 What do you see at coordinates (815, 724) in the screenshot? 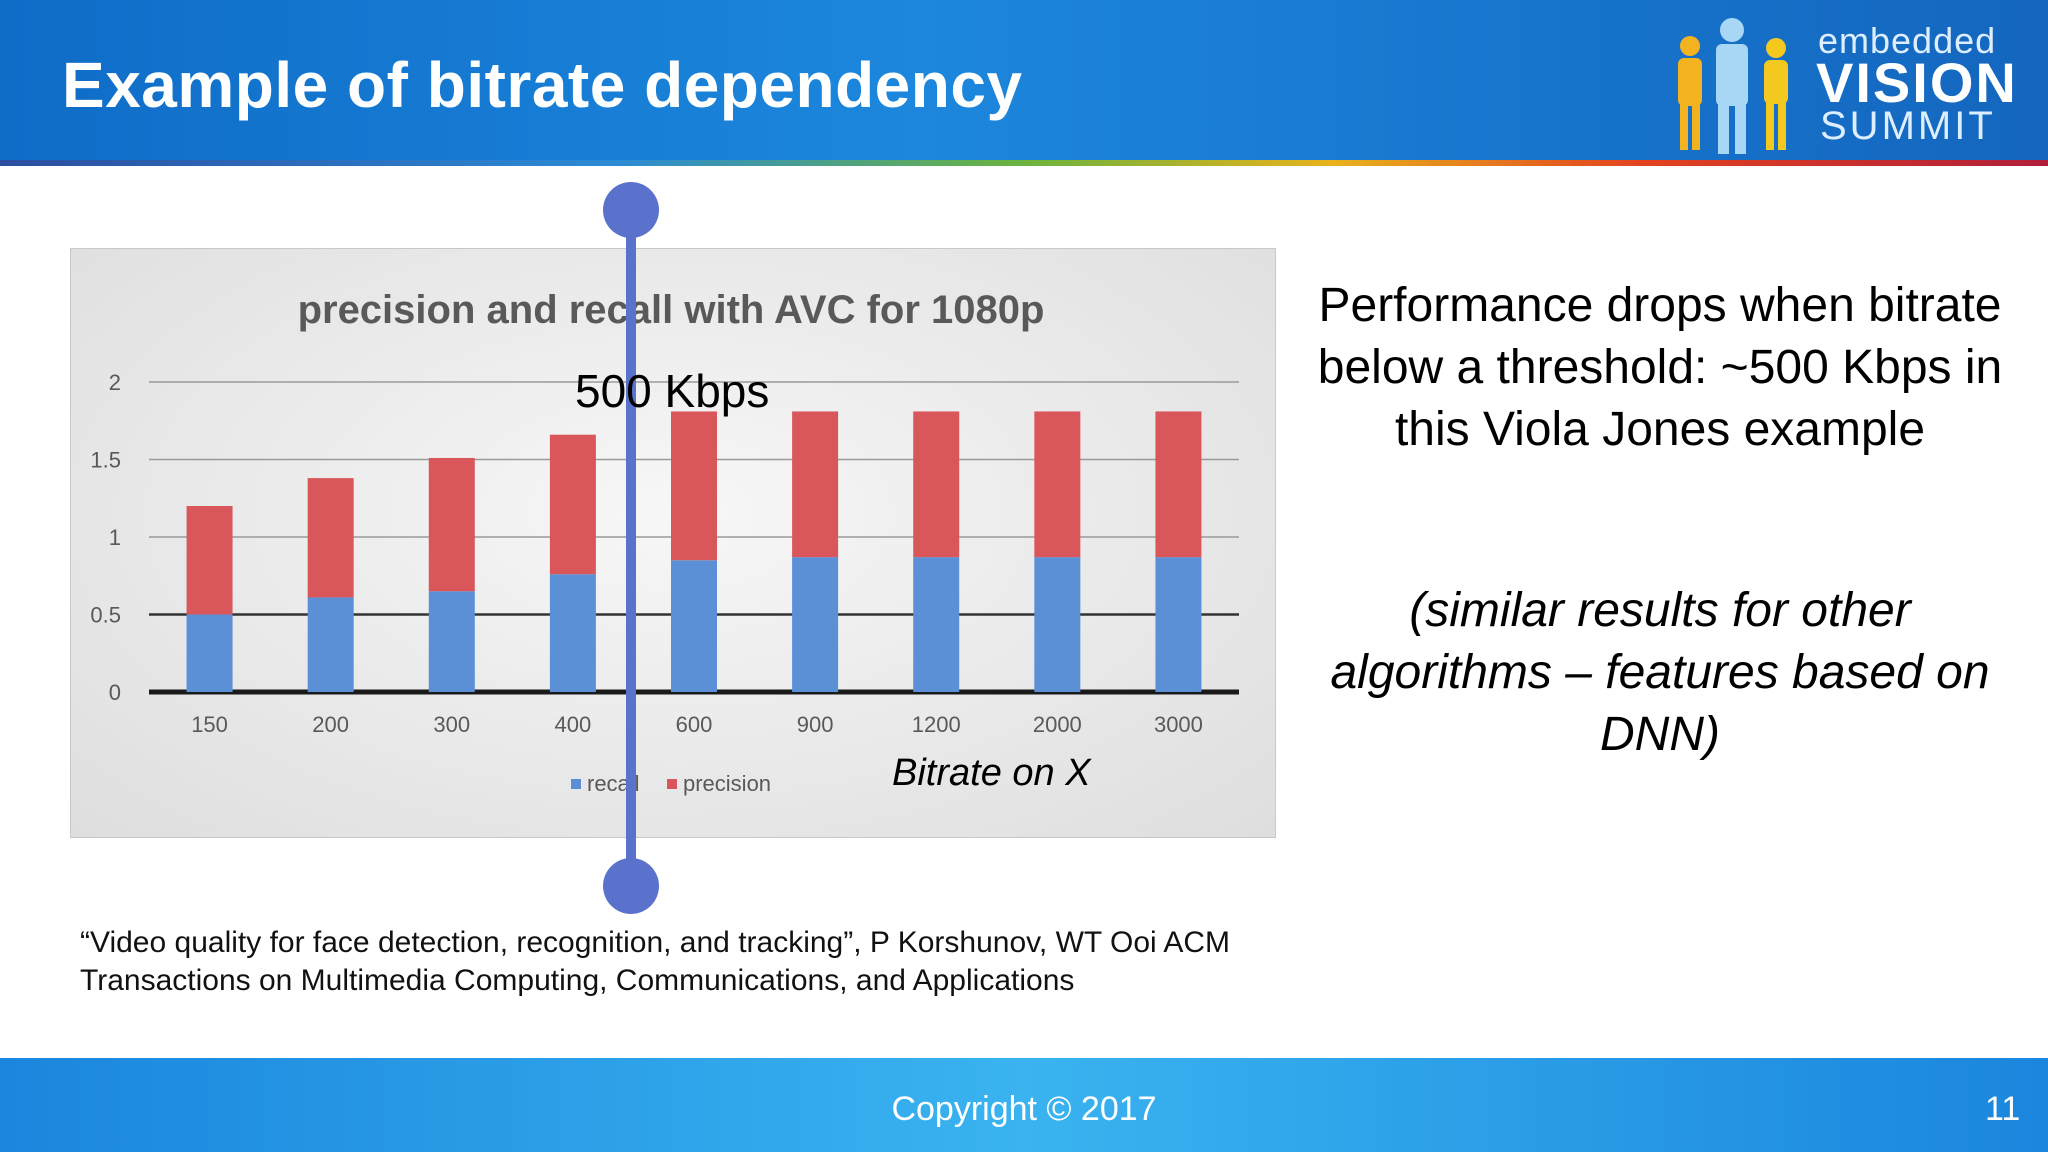
I see `x-tick-label: 900` at bounding box center [815, 724].